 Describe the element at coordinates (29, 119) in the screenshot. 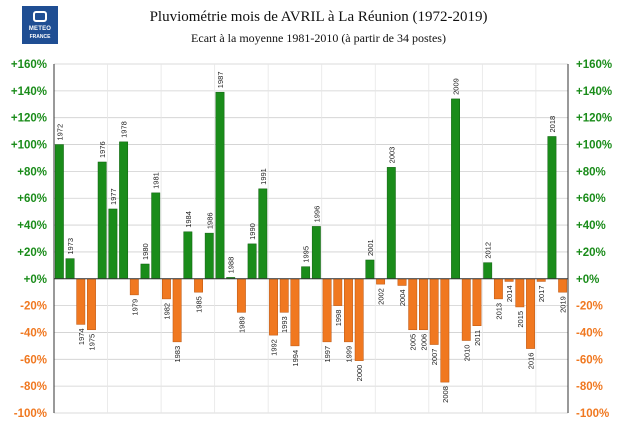

I see `y-tick-label-left: +120%` at that location.